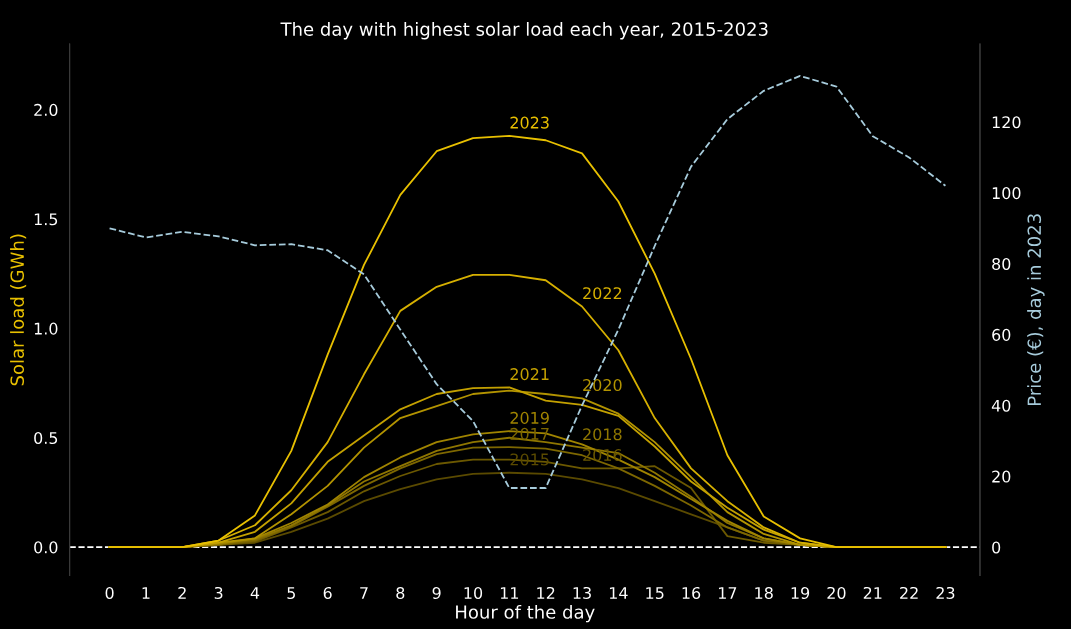 This screenshot has height=629, width=1071. Describe the element at coordinates (255, 593) in the screenshot. I see `x-tick-label: 4` at that location.